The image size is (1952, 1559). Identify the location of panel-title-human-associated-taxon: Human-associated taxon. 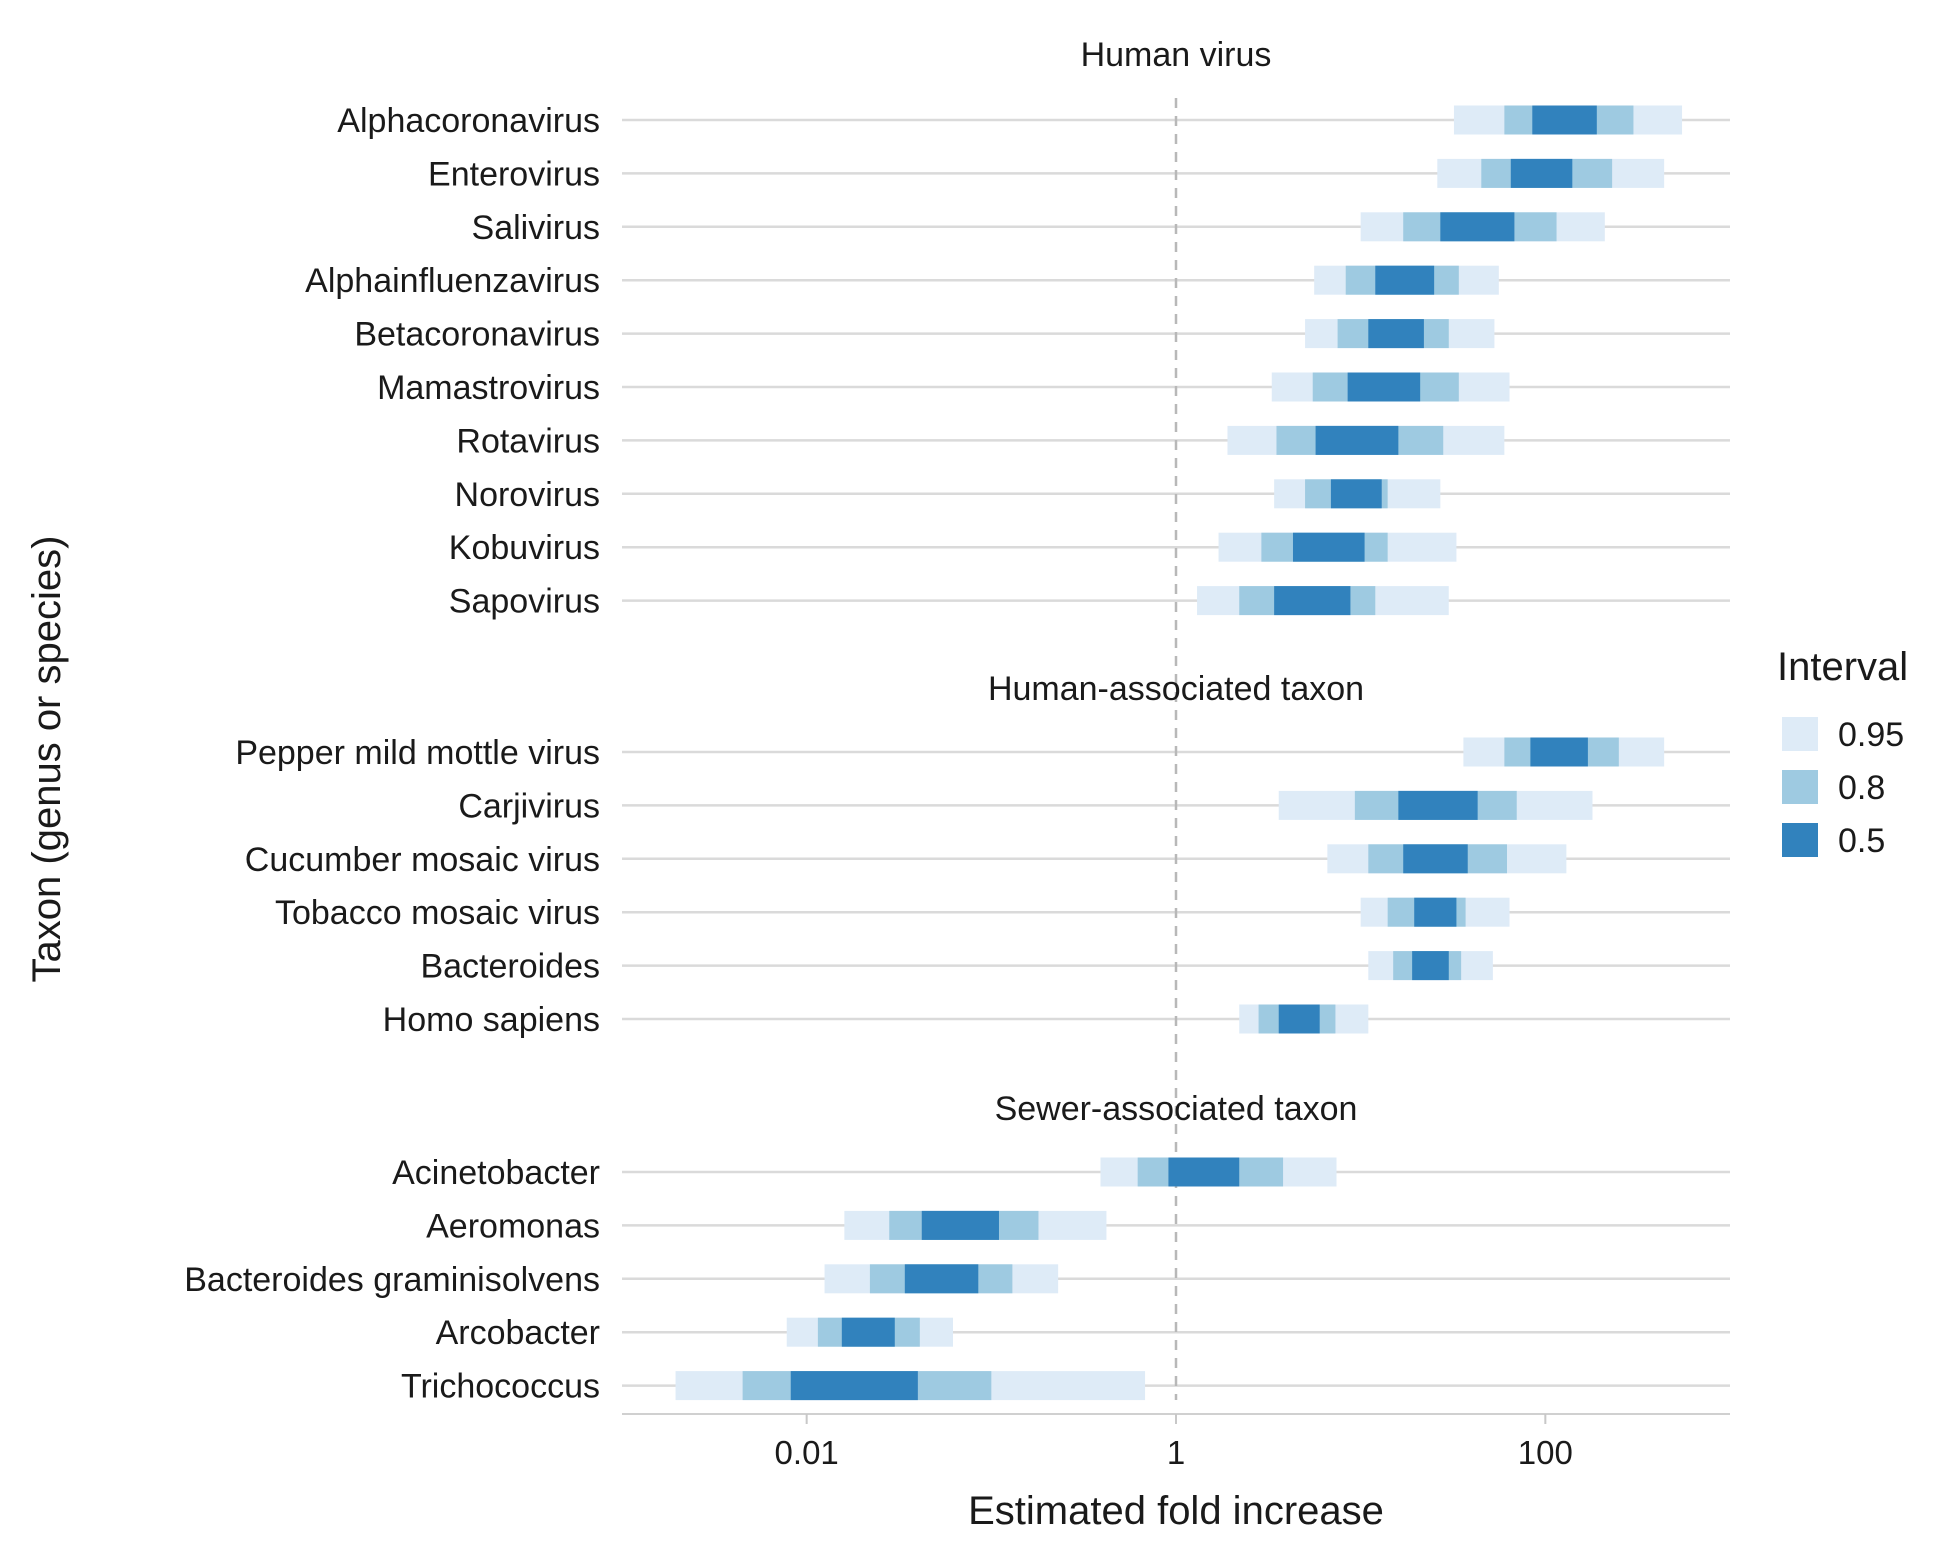
(1176, 689).